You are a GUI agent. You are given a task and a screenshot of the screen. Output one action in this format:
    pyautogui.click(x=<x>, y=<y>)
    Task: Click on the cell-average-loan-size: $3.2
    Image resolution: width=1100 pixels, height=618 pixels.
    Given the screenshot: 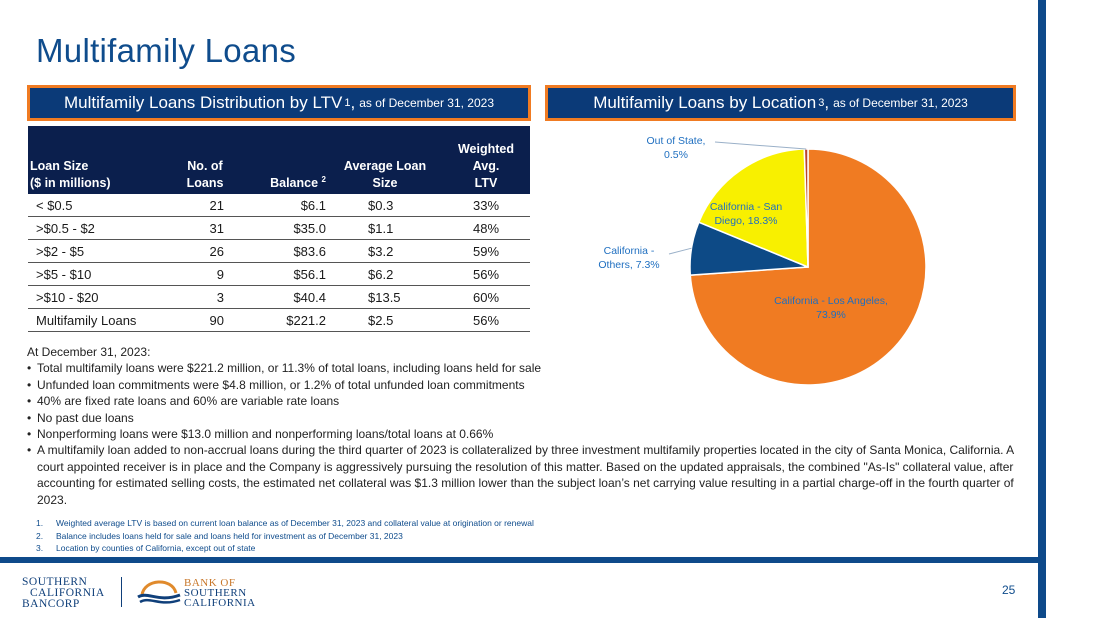 What is the action you would take?
    pyautogui.click(x=385, y=251)
    